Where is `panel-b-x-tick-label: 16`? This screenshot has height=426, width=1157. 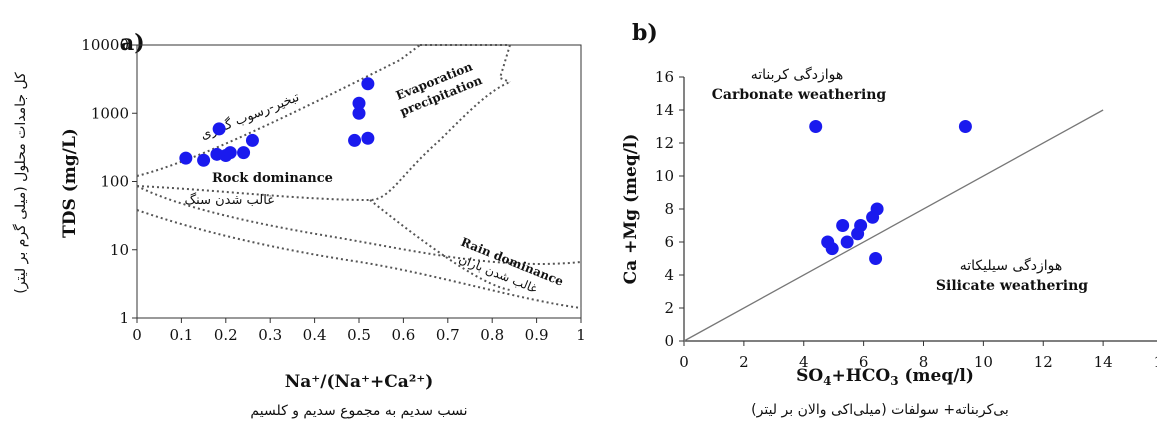 panel-b-x-tick-label: 16 is located at coordinates (1155, 362).